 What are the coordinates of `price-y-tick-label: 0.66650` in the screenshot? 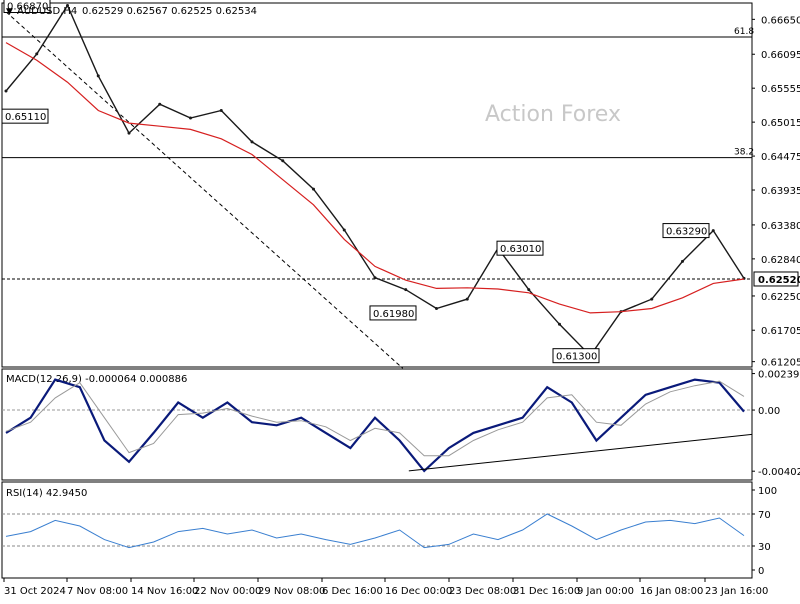 It's located at (780, 20).